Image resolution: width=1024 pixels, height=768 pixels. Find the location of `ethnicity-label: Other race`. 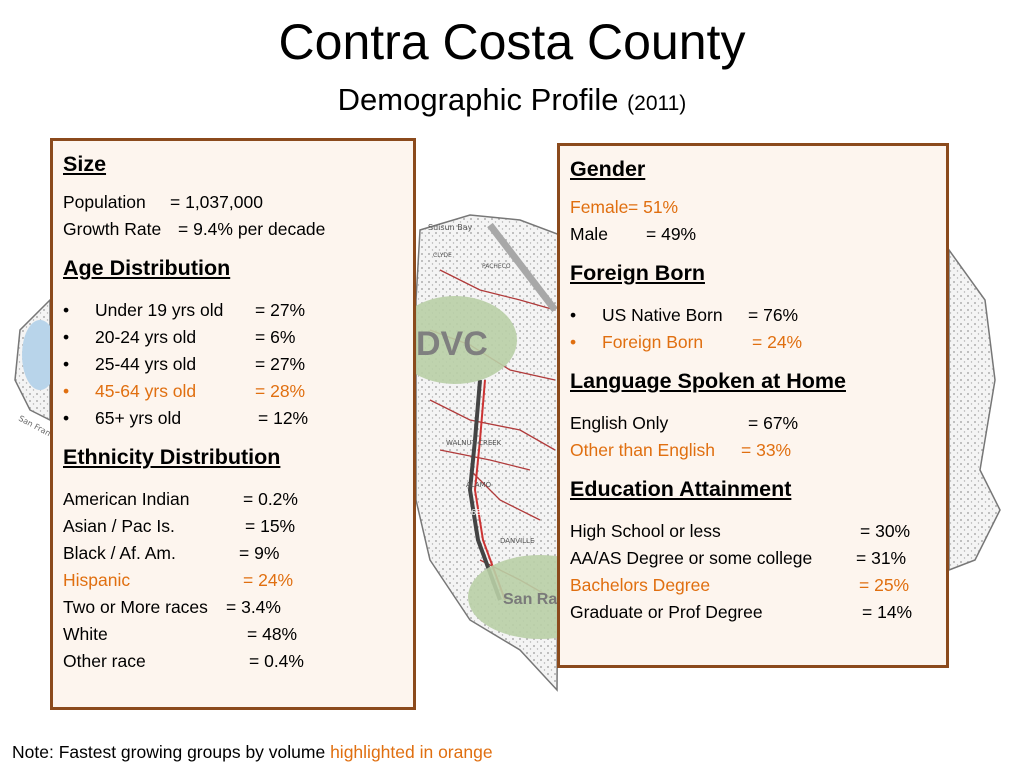

ethnicity-label: Other race is located at coordinates (104, 661).